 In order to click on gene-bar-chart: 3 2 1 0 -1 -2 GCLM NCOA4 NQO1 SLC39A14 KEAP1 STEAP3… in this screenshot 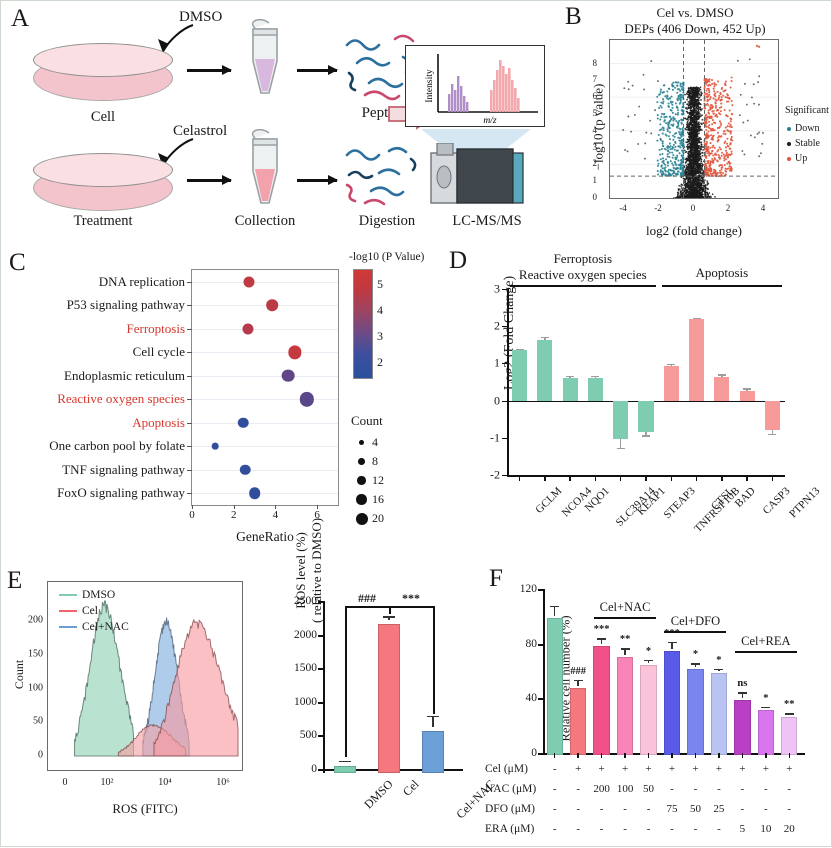, I will do `click(656, 408)`.